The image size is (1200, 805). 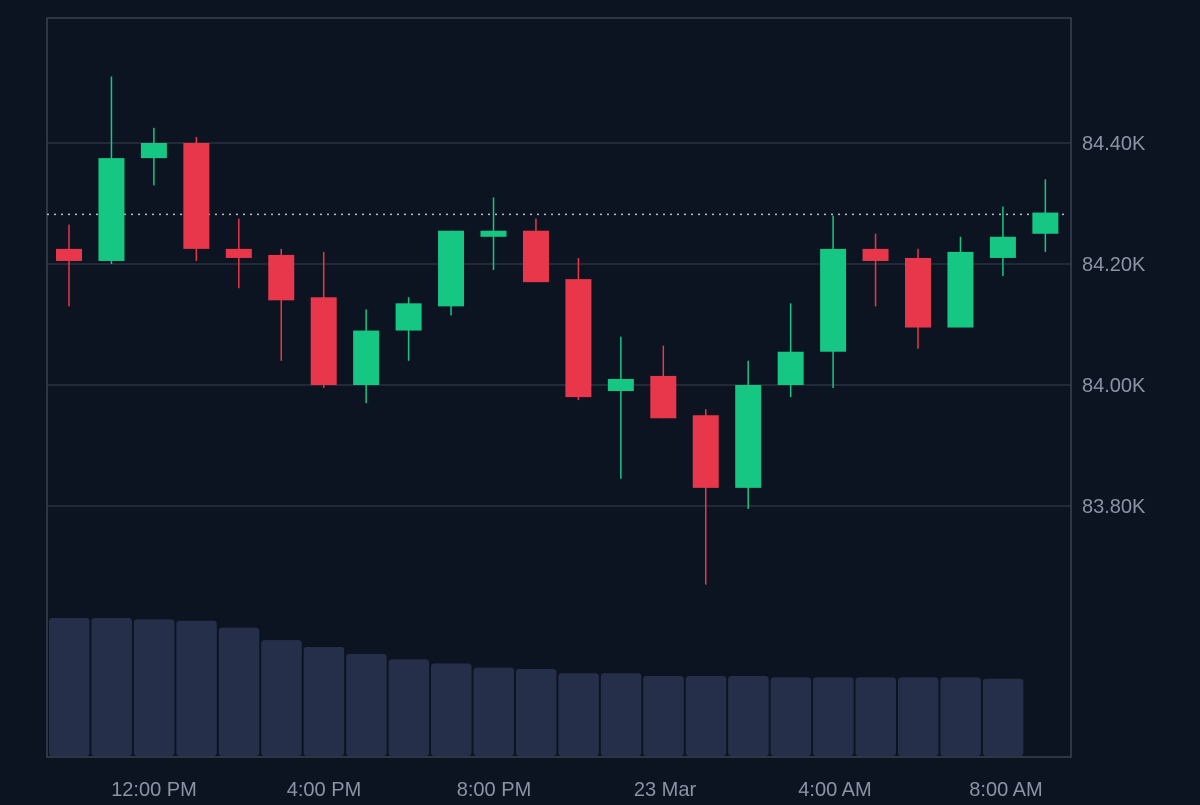 I want to click on y-tick-label: 84.40K, so click(x=1114, y=144).